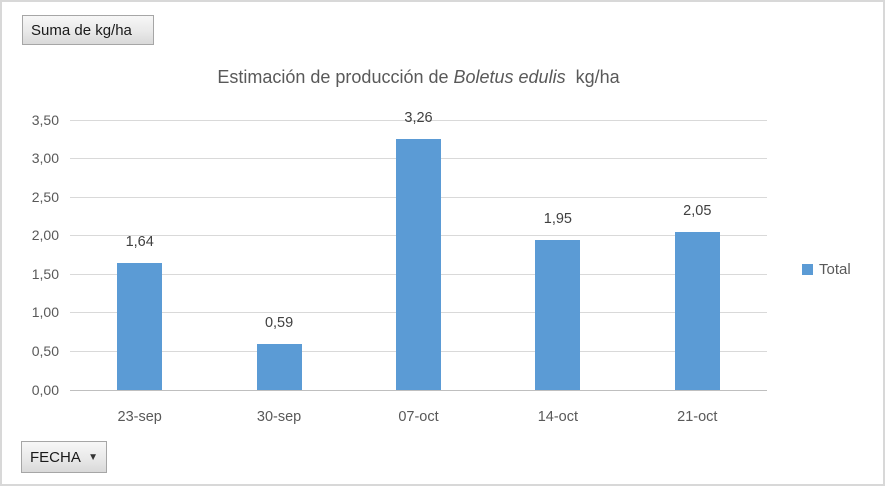 This screenshot has height=486, width=885. I want to click on y-axis-tick-label: 0,00, so click(45, 389).